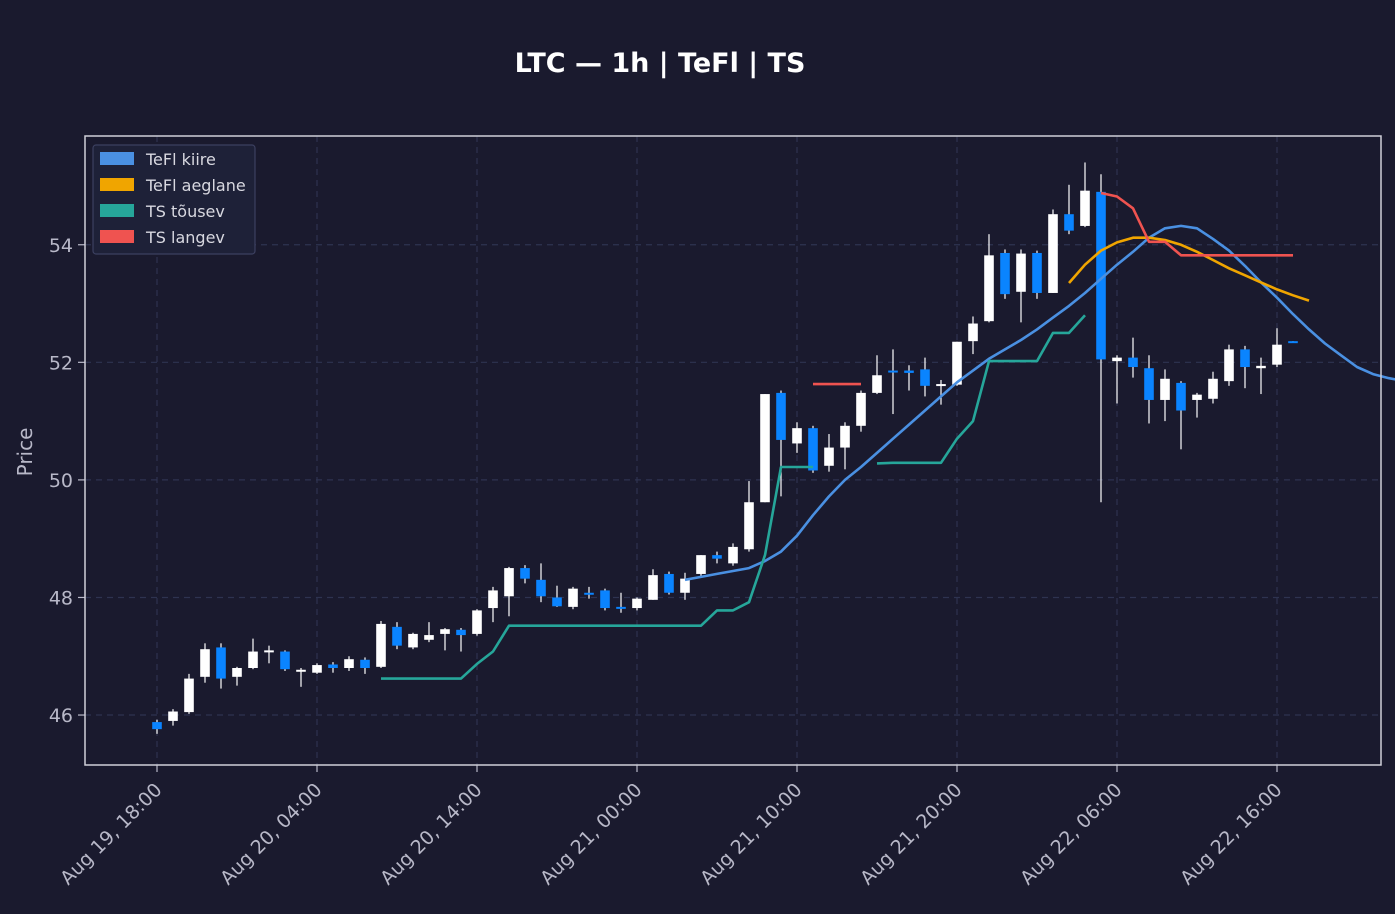  Describe the element at coordinates (25, 452) in the screenshot. I see `y-axis-label: Price` at that location.